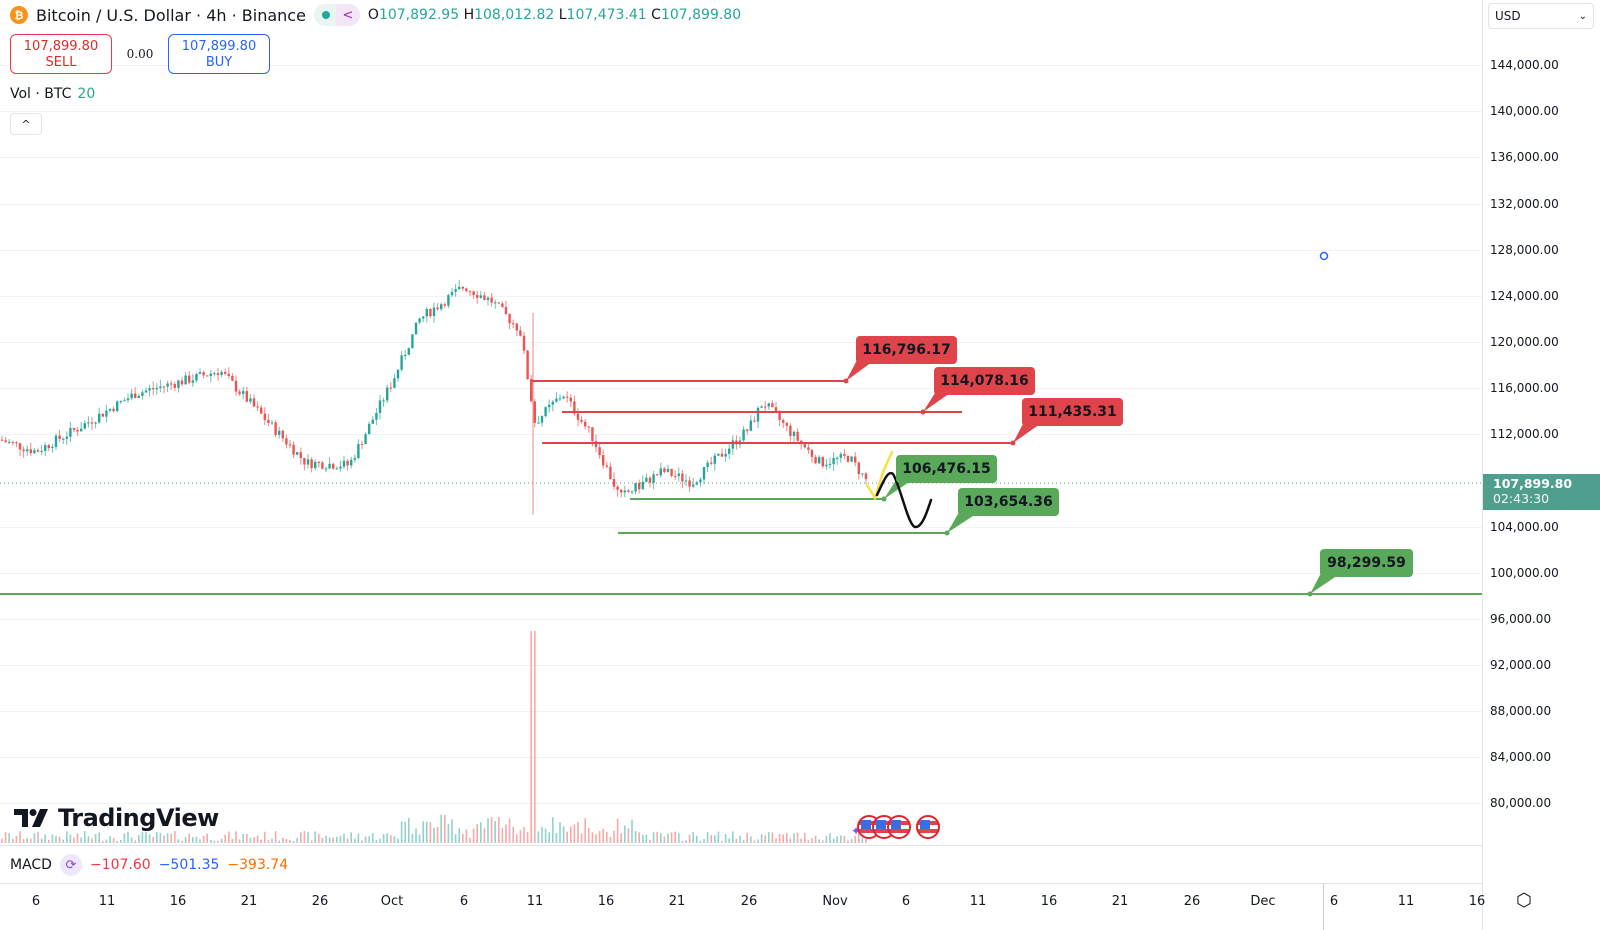  Describe the element at coordinates (70, 865) in the screenshot. I see `refresh-icon: ⟳` at that location.